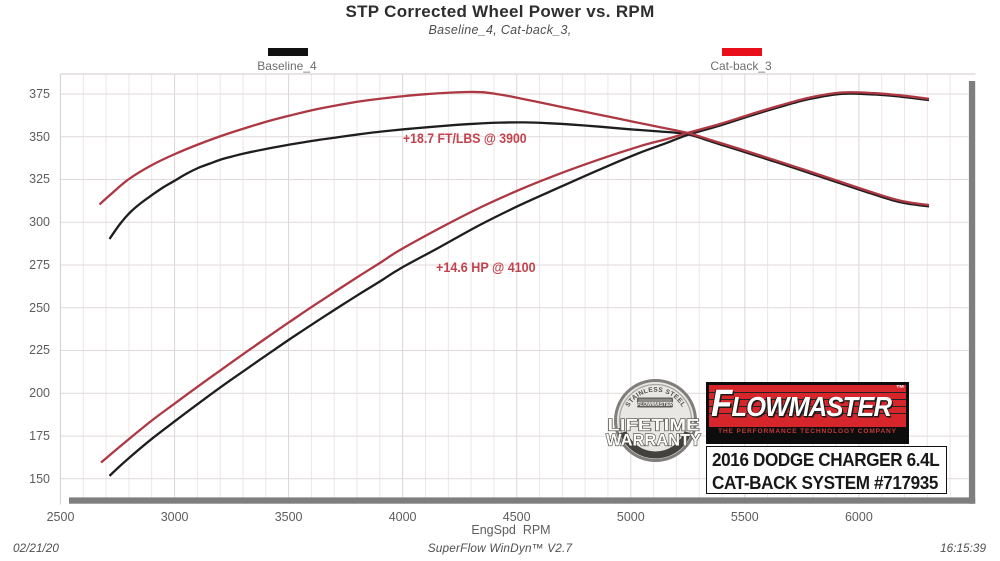 Image resolution: width=1000 pixels, height=561 pixels. What do you see at coordinates (653, 439) in the screenshot?
I see `svg-text: WARRANTY` at bounding box center [653, 439].